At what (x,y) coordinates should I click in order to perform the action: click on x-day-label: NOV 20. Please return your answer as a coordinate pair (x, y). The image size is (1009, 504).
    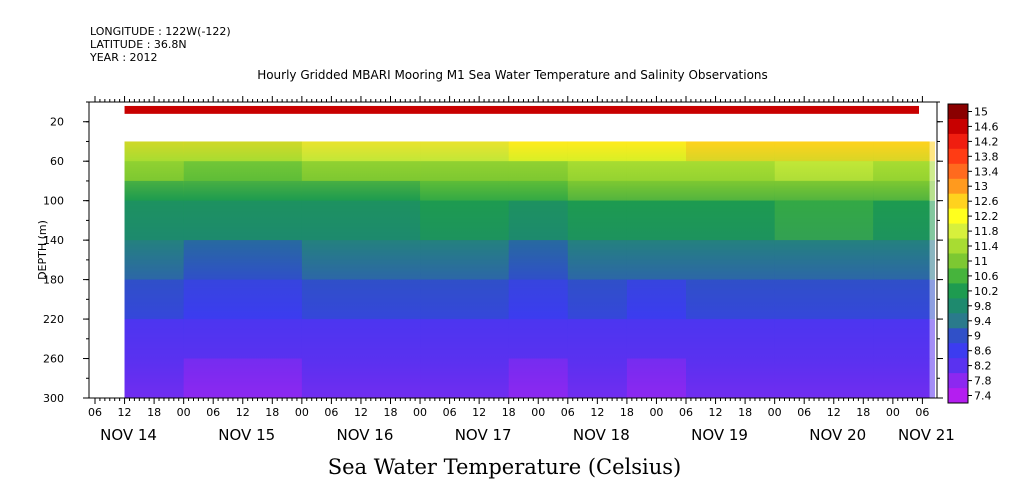
    Looking at the image, I should click on (837, 435).